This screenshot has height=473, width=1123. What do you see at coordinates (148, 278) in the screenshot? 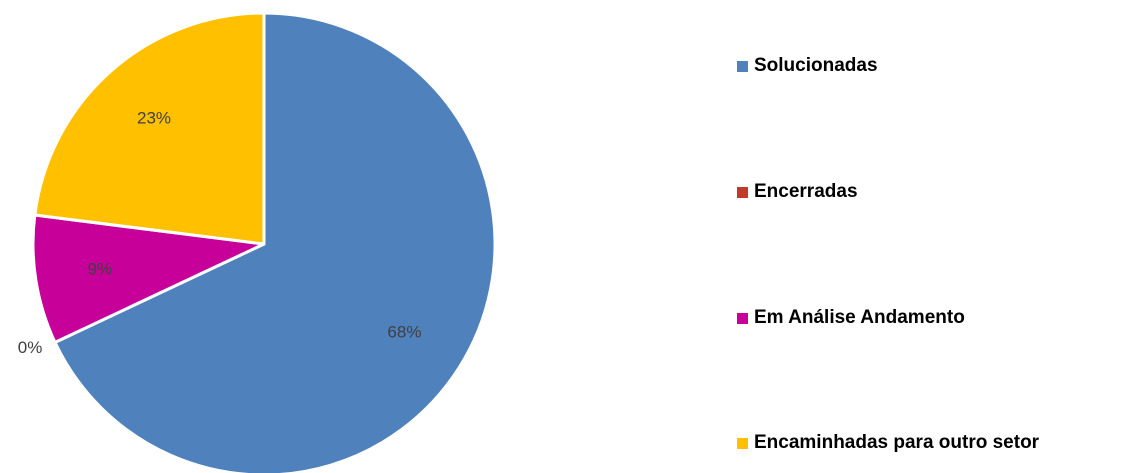
I see `pie-slice-em-analise-andamento` at bounding box center [148, 278].